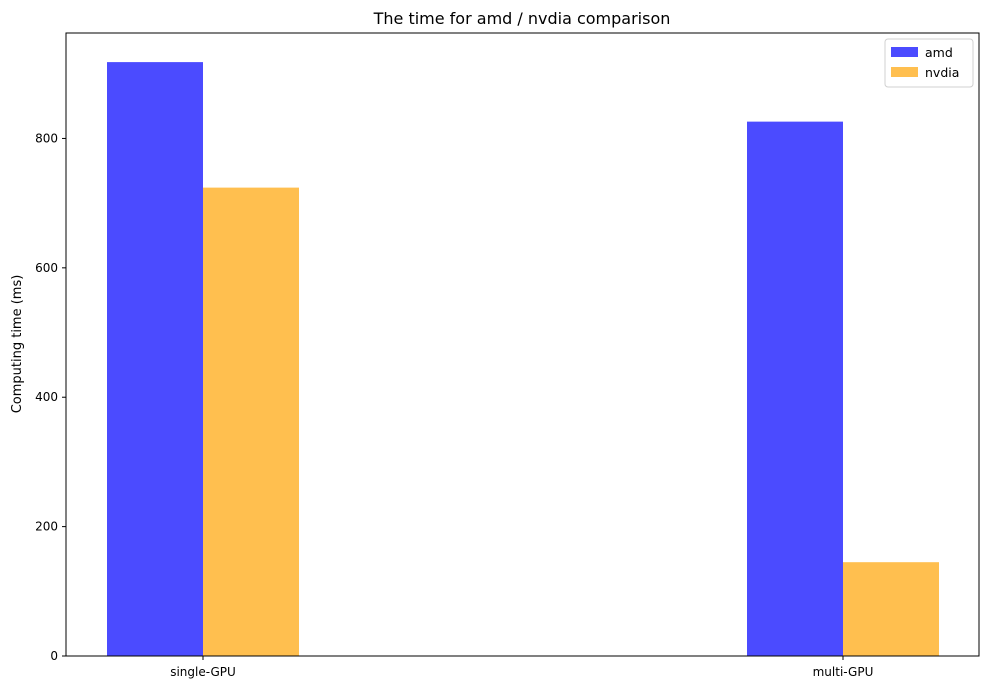 The image size is (989, 690). I want to click on legend-swatch-nvdia, so click(904, 72).